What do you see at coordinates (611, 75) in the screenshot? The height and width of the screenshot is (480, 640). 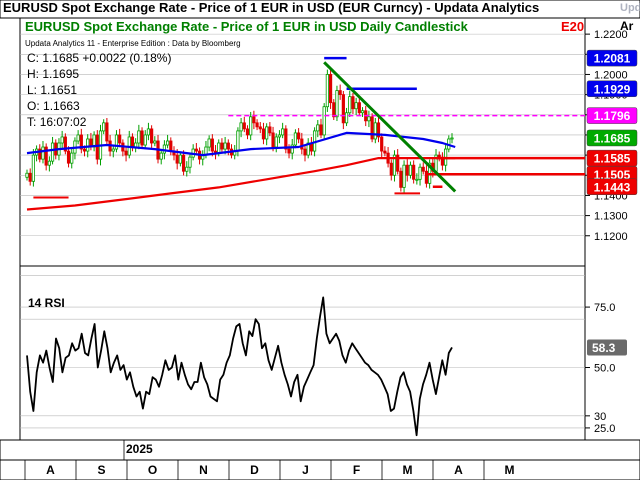 I see `price-tick-label: 1.2000` at bounding box center [611, 75].